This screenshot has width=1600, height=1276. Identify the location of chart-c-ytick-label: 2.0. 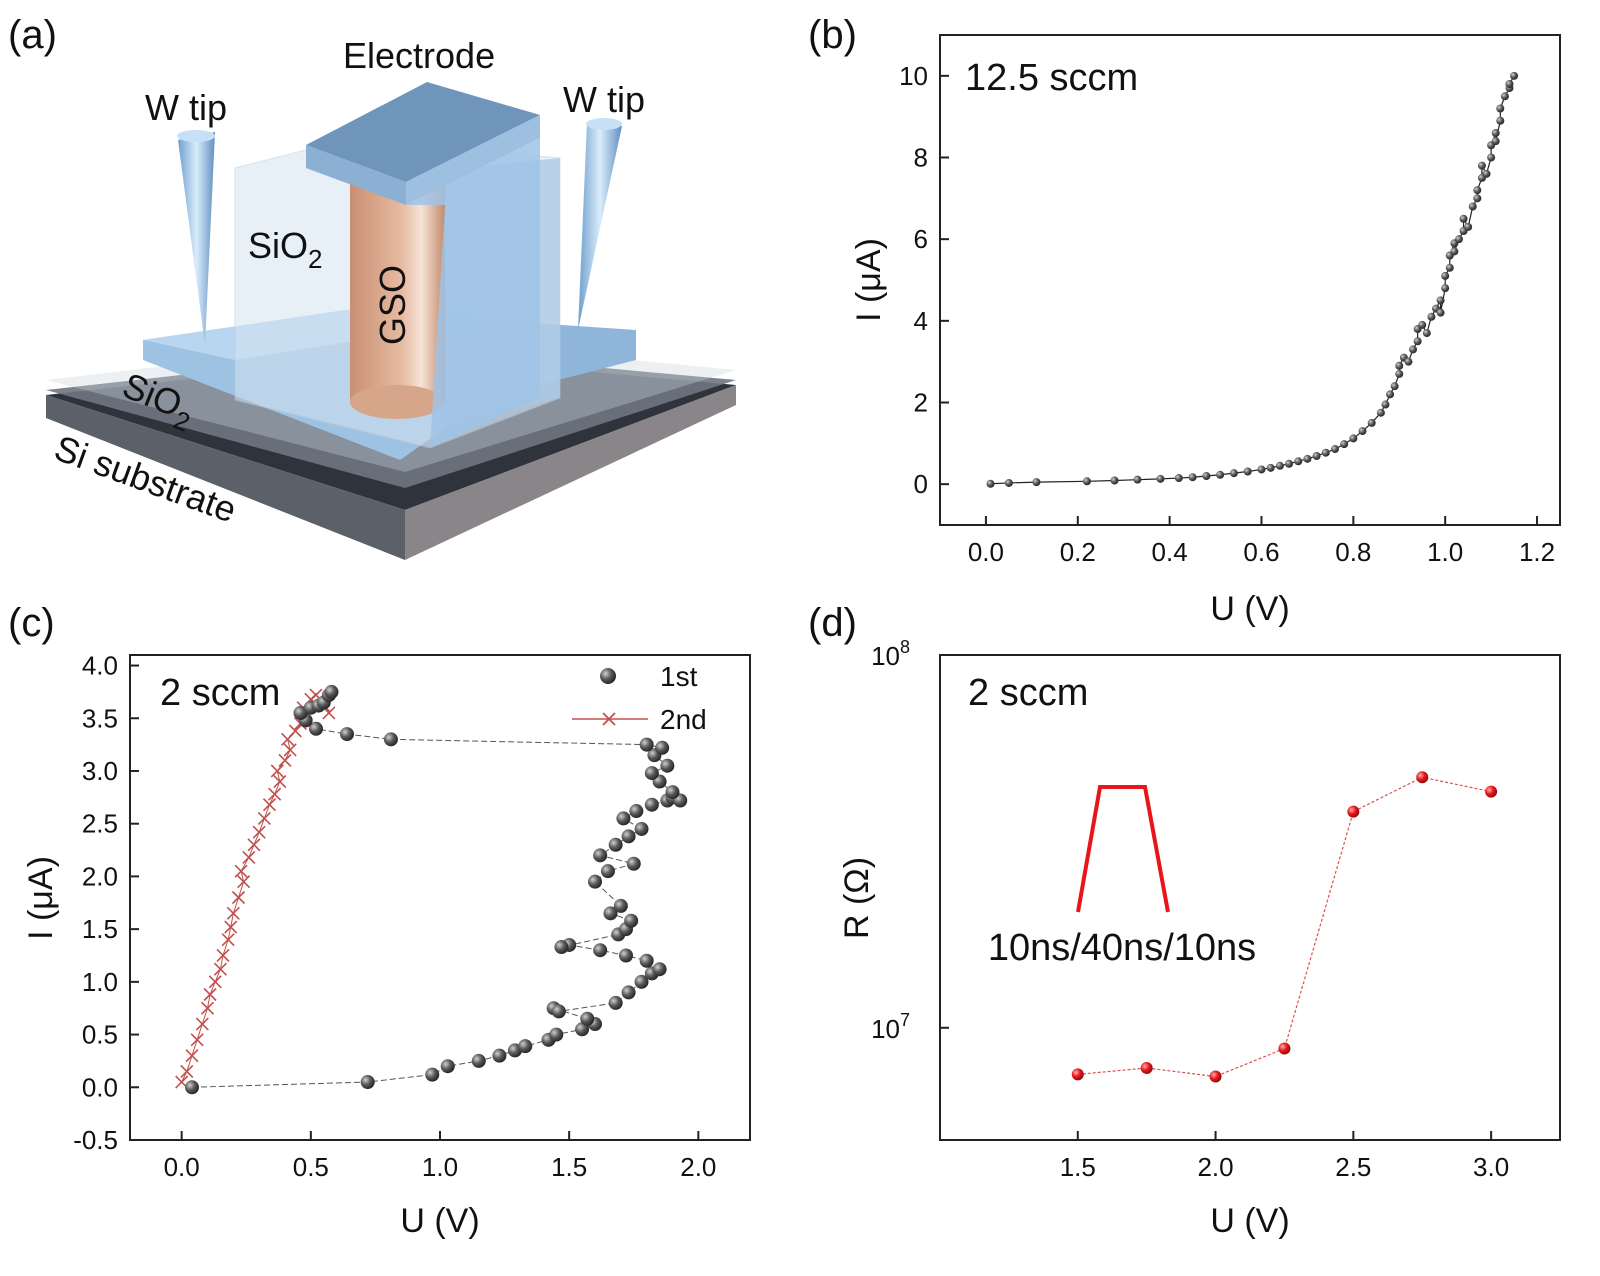
(100, 876).